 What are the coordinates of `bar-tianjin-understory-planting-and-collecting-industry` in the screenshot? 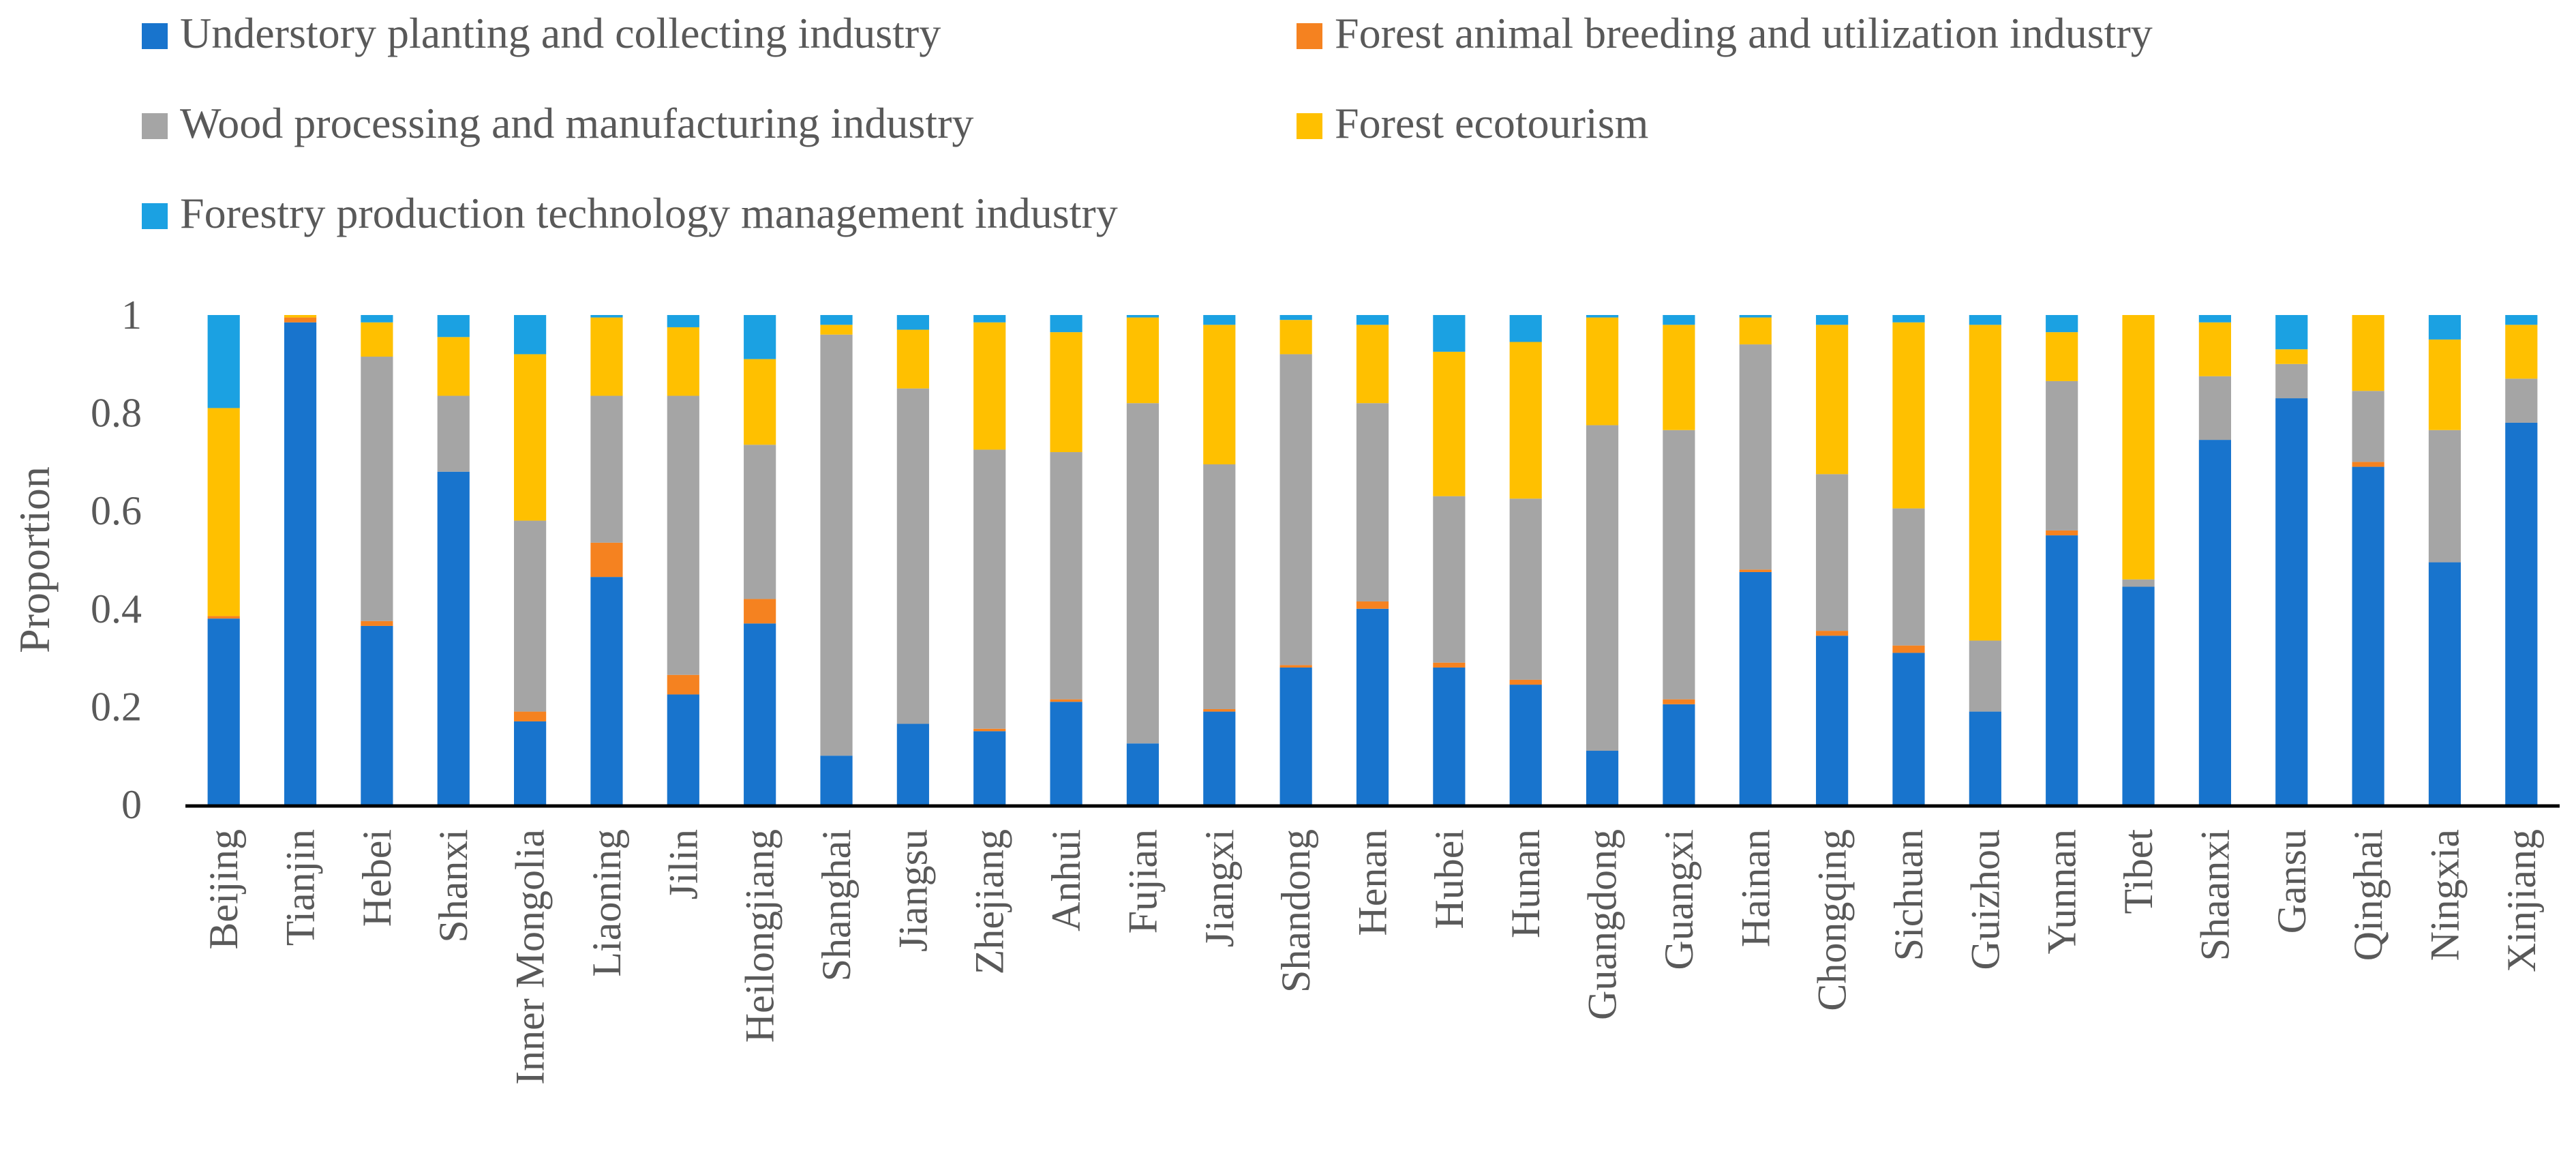 It's located at (300, 563).